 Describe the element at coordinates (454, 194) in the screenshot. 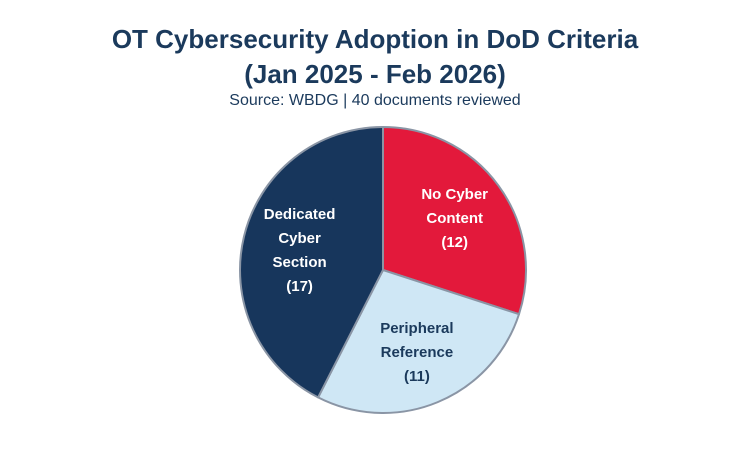

I see `pie-slice-label-line: No Cyber` at that location.